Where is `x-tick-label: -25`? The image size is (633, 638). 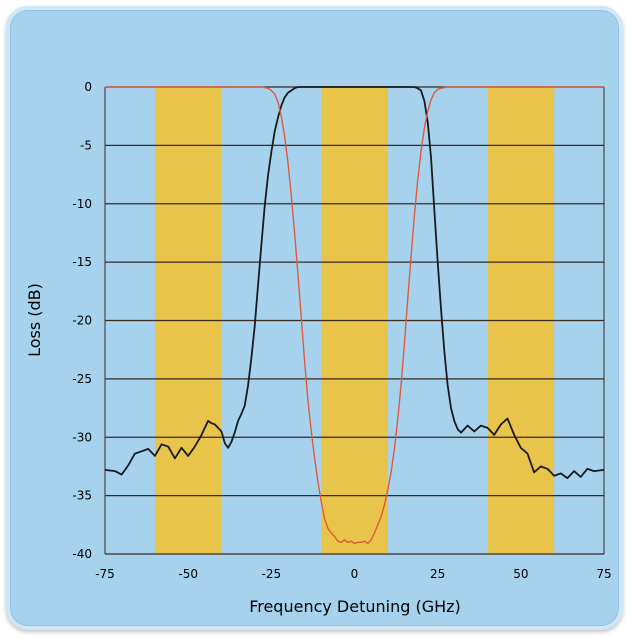 x-tick-label: -25 is located at coordinates (272, 574).